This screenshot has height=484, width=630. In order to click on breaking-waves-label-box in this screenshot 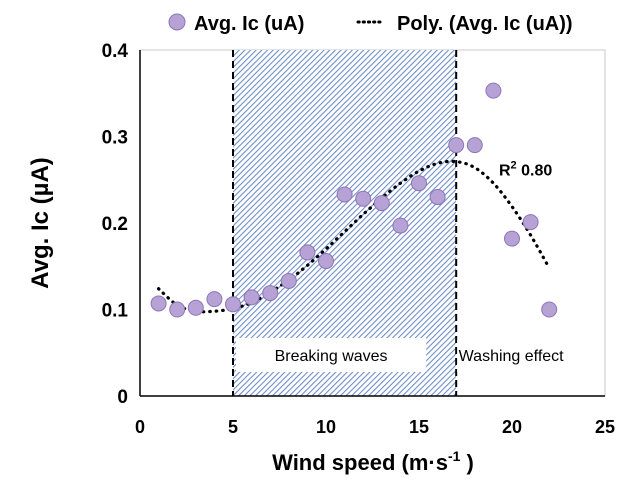, I will do `click(331, 355)`.